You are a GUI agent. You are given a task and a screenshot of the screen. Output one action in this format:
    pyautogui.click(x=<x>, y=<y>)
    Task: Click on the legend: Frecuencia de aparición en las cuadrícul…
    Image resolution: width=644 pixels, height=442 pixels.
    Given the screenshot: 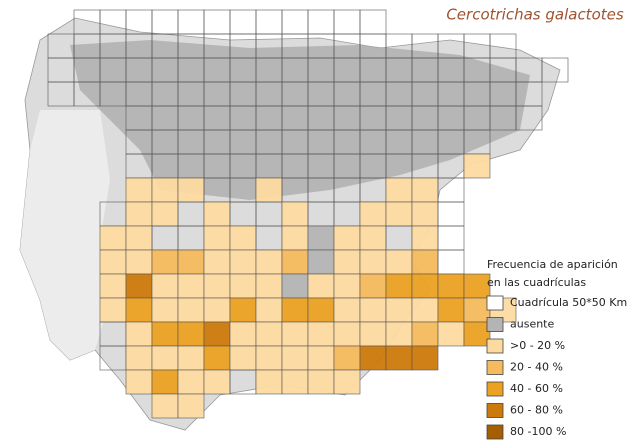 What is the action you would take?
    pyautogui.click(x=556, y=349)
    